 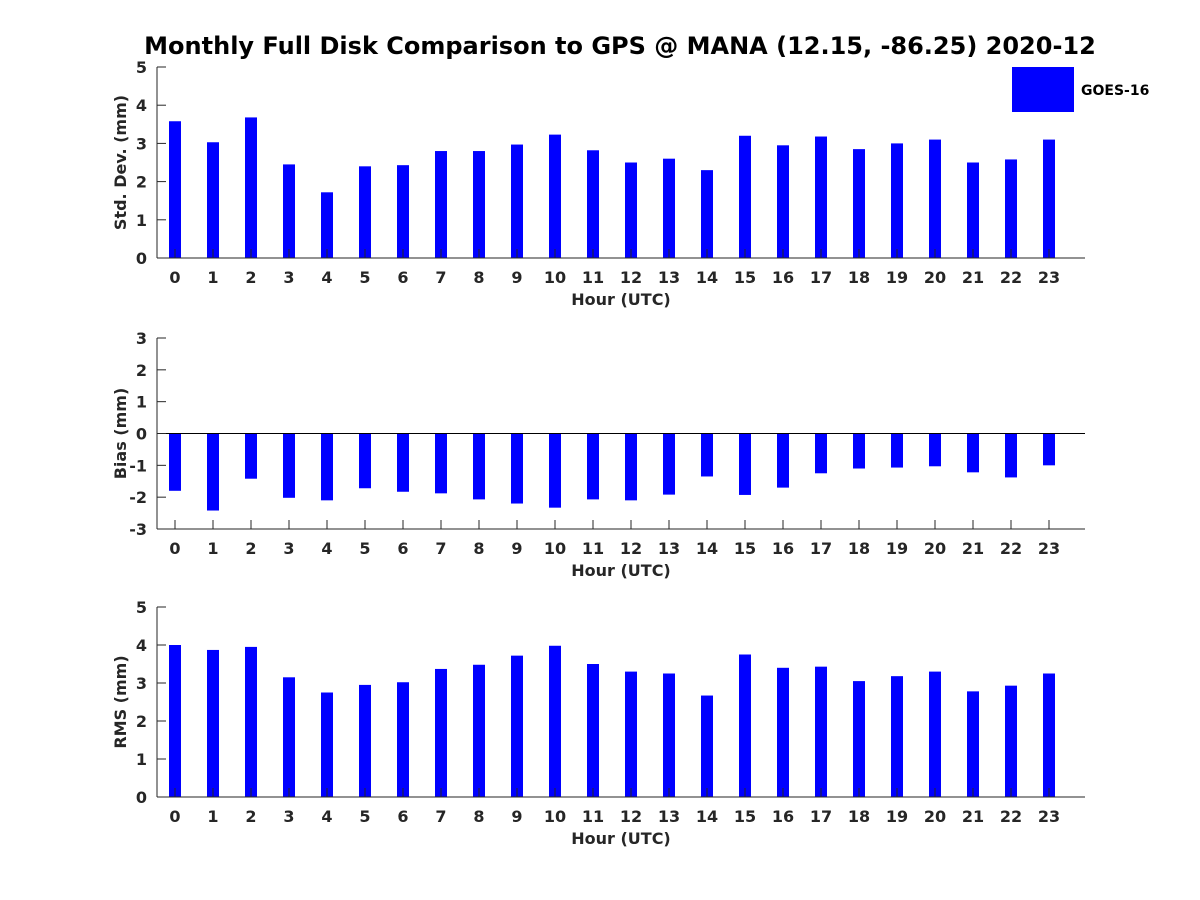 I want to click on y-axis-label: Std. Dev. (mm), so click(x=120, y=162).